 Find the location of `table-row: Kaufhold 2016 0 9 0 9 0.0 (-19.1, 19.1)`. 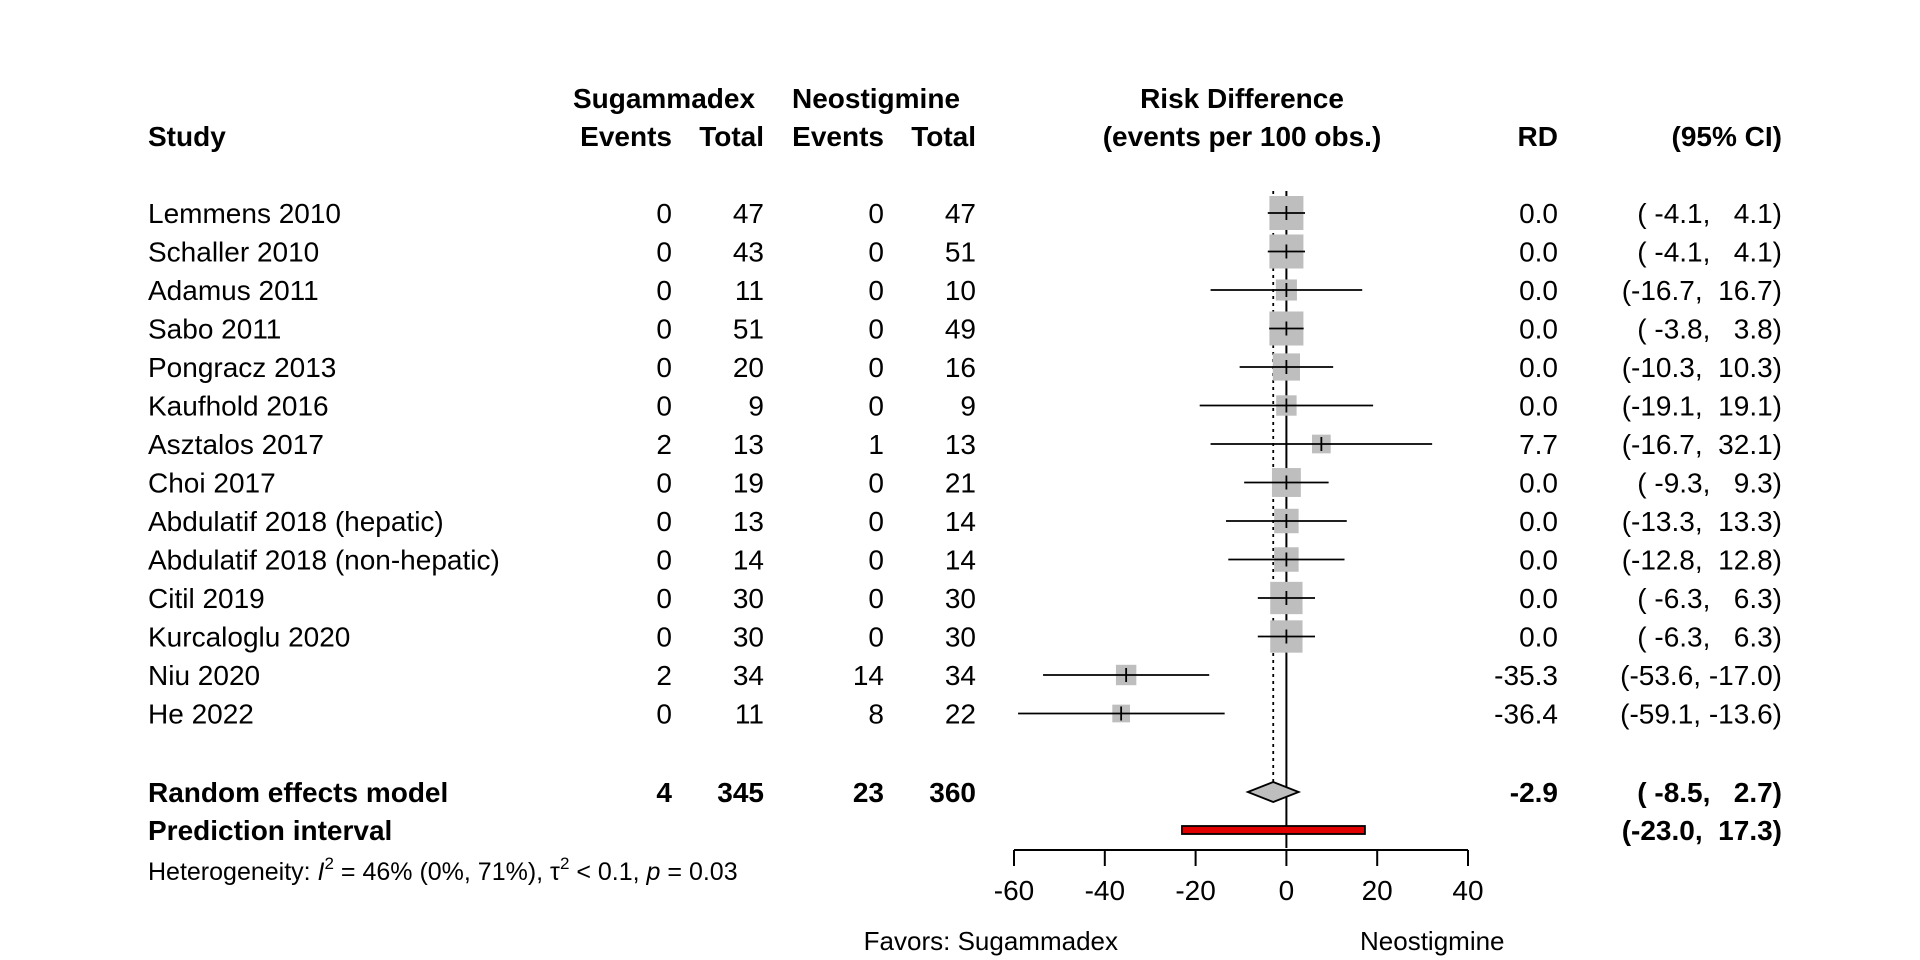

table-row: Kaufhold 2016 0 9 0 9 0.0 (-19.1, 19.1) is located at coordinates (965, 406).